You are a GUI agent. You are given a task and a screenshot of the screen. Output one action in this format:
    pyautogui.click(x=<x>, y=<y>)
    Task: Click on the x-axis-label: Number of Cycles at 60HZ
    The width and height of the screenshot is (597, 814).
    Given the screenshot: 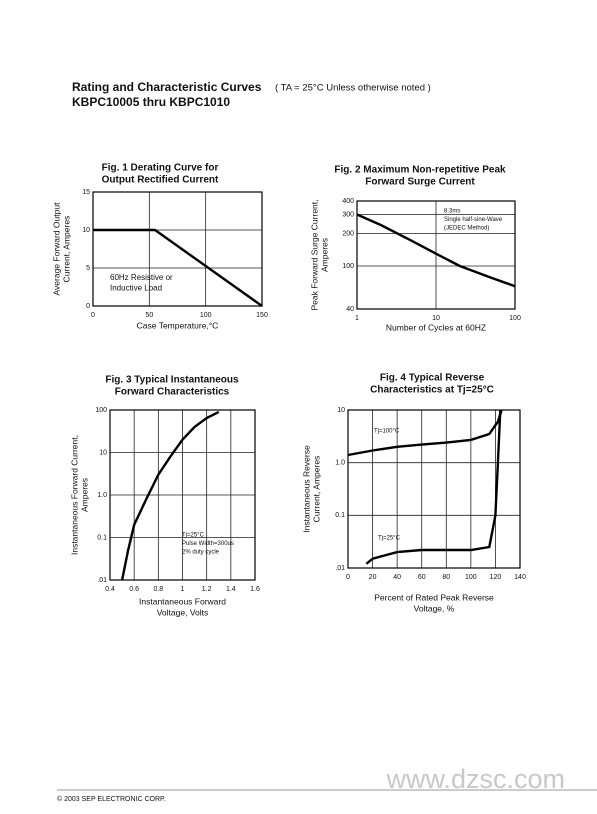 What is the action you would take?
    pyautogui.click(x=436, y=327)
    